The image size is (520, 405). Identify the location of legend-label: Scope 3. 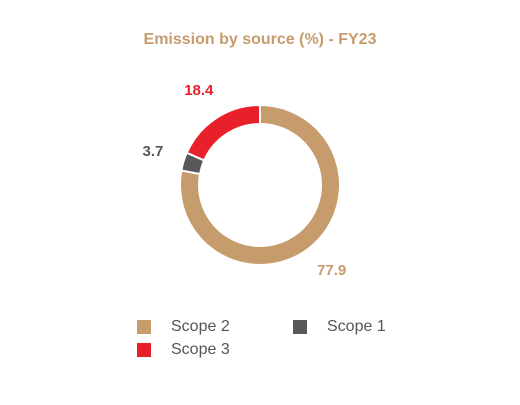
(200, 349).